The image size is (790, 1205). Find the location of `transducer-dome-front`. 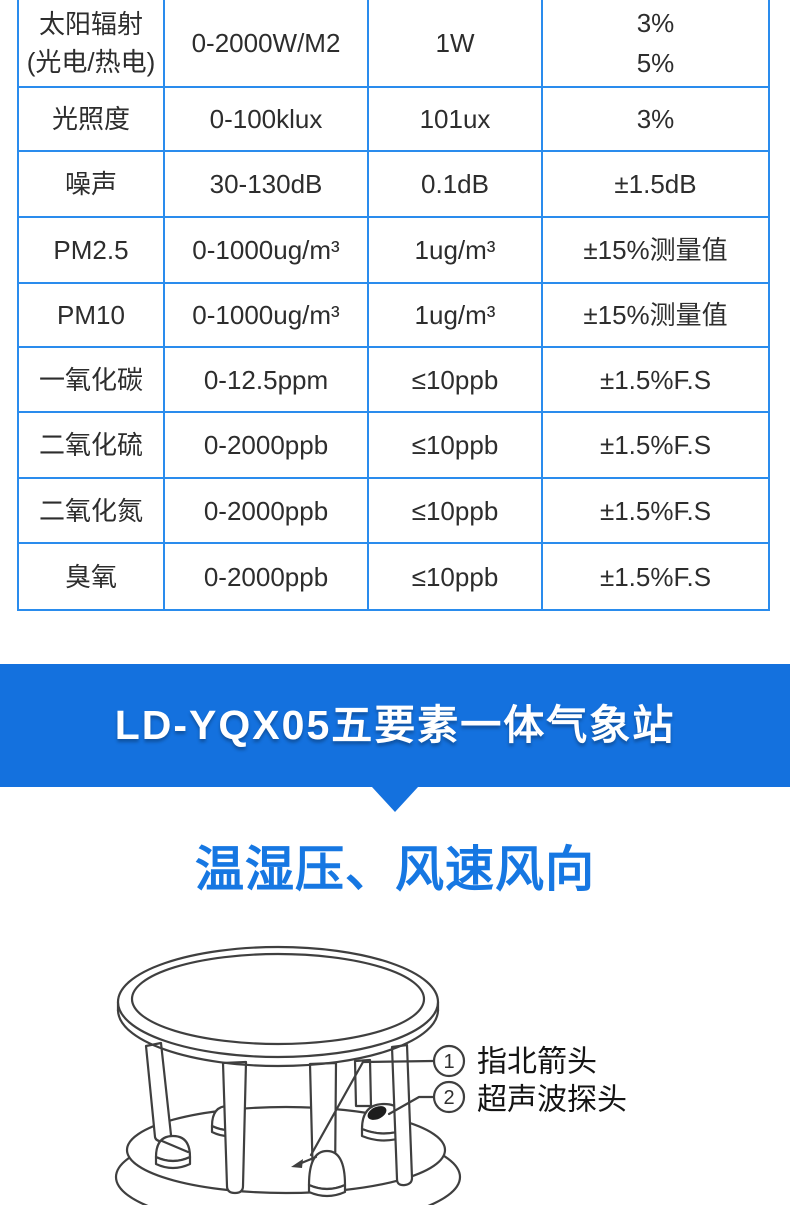

transducer-dome-front is located at coordinates (327, 1173).